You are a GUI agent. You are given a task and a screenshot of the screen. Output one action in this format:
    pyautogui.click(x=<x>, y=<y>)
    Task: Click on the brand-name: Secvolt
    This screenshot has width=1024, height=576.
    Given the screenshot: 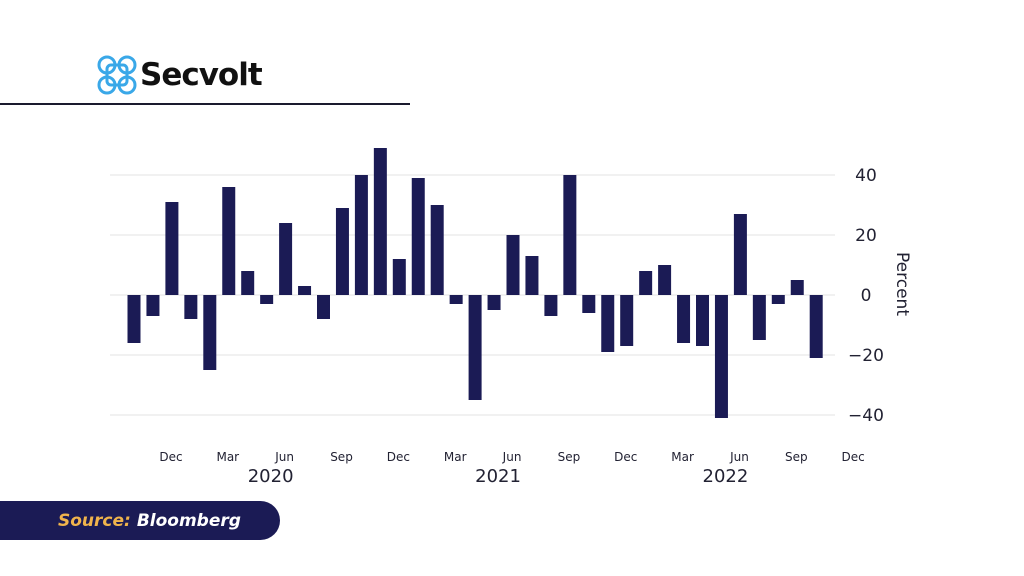 What is the action you would take?
    pyautogui.click(x=201, y=75)
    